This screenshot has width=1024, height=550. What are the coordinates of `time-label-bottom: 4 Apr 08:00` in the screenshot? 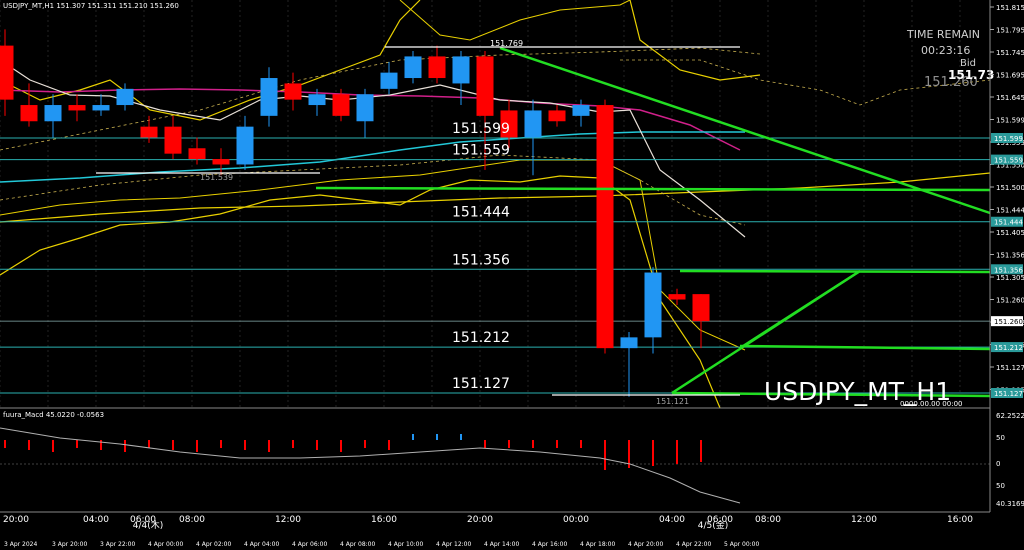 It's located at (357, 544).